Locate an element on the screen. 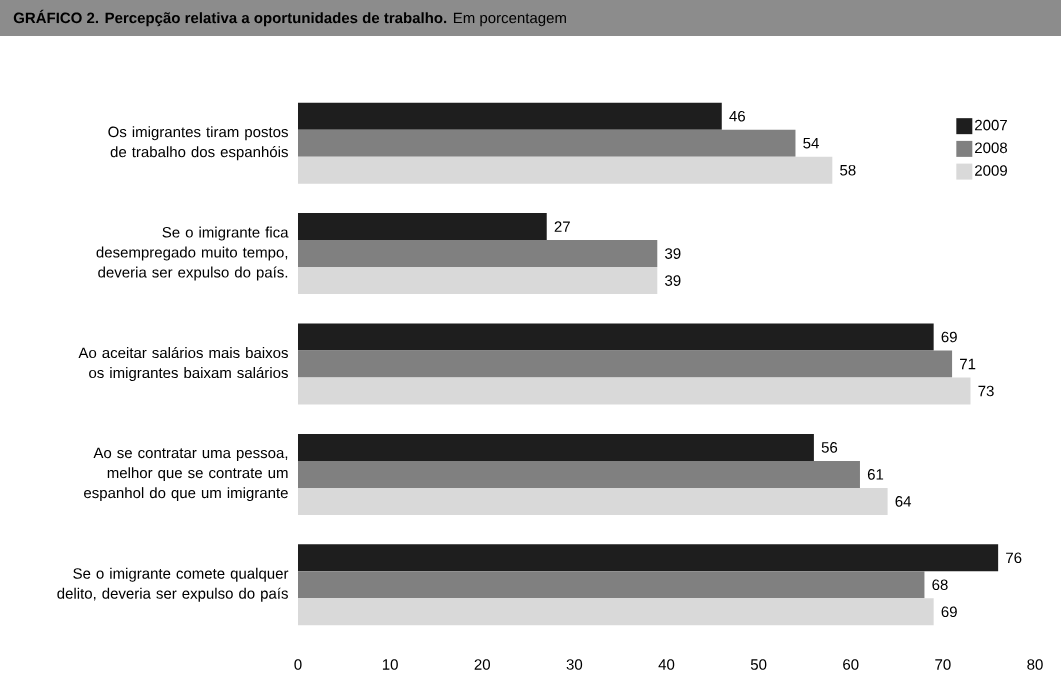 The height and width of the screenshot is (692, 1061). legend-label: 2009 is located at coordinates (991, 170).